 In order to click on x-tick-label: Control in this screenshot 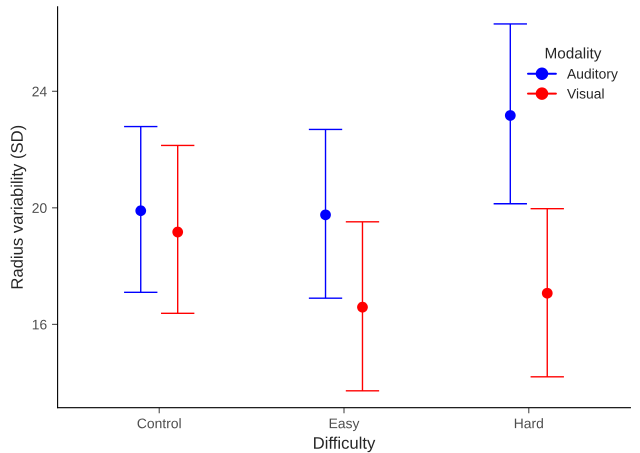, I will do `click(159, 423)`.